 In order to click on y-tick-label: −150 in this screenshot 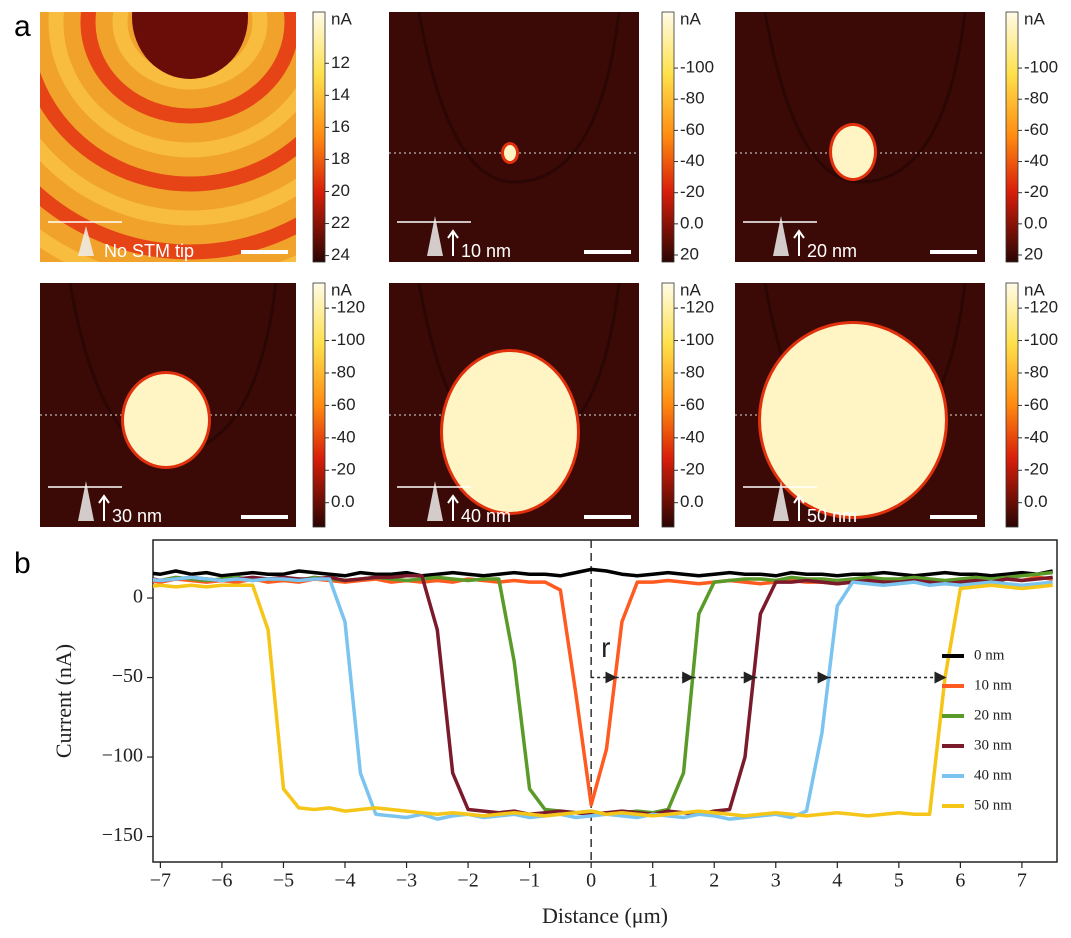, I will do `click(122, 835)`.